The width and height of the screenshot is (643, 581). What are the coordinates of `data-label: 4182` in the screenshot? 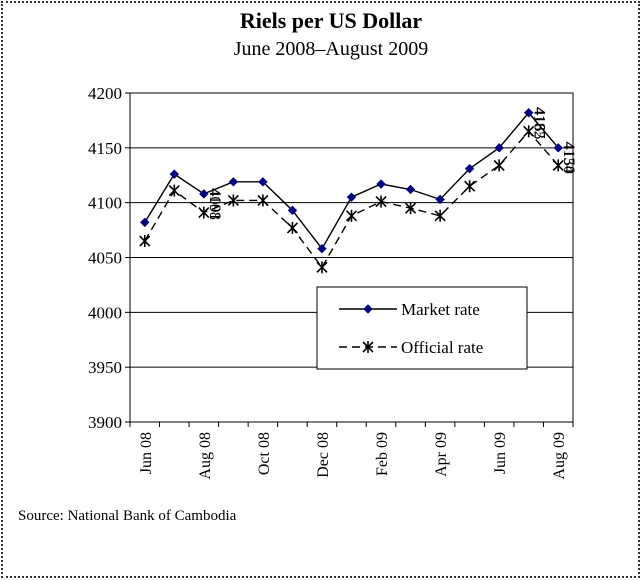 It's located at (539, 123).